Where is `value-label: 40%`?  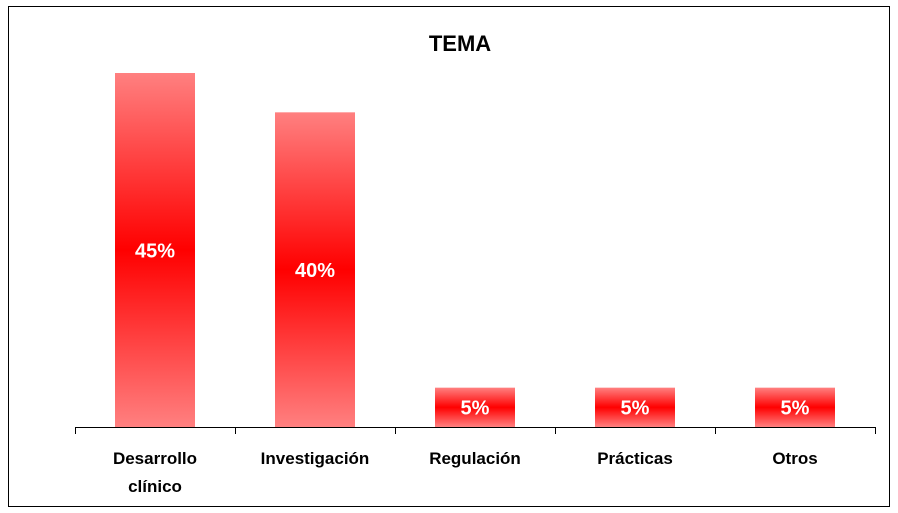 value-label: 40% is located at coordinates (315, 271).